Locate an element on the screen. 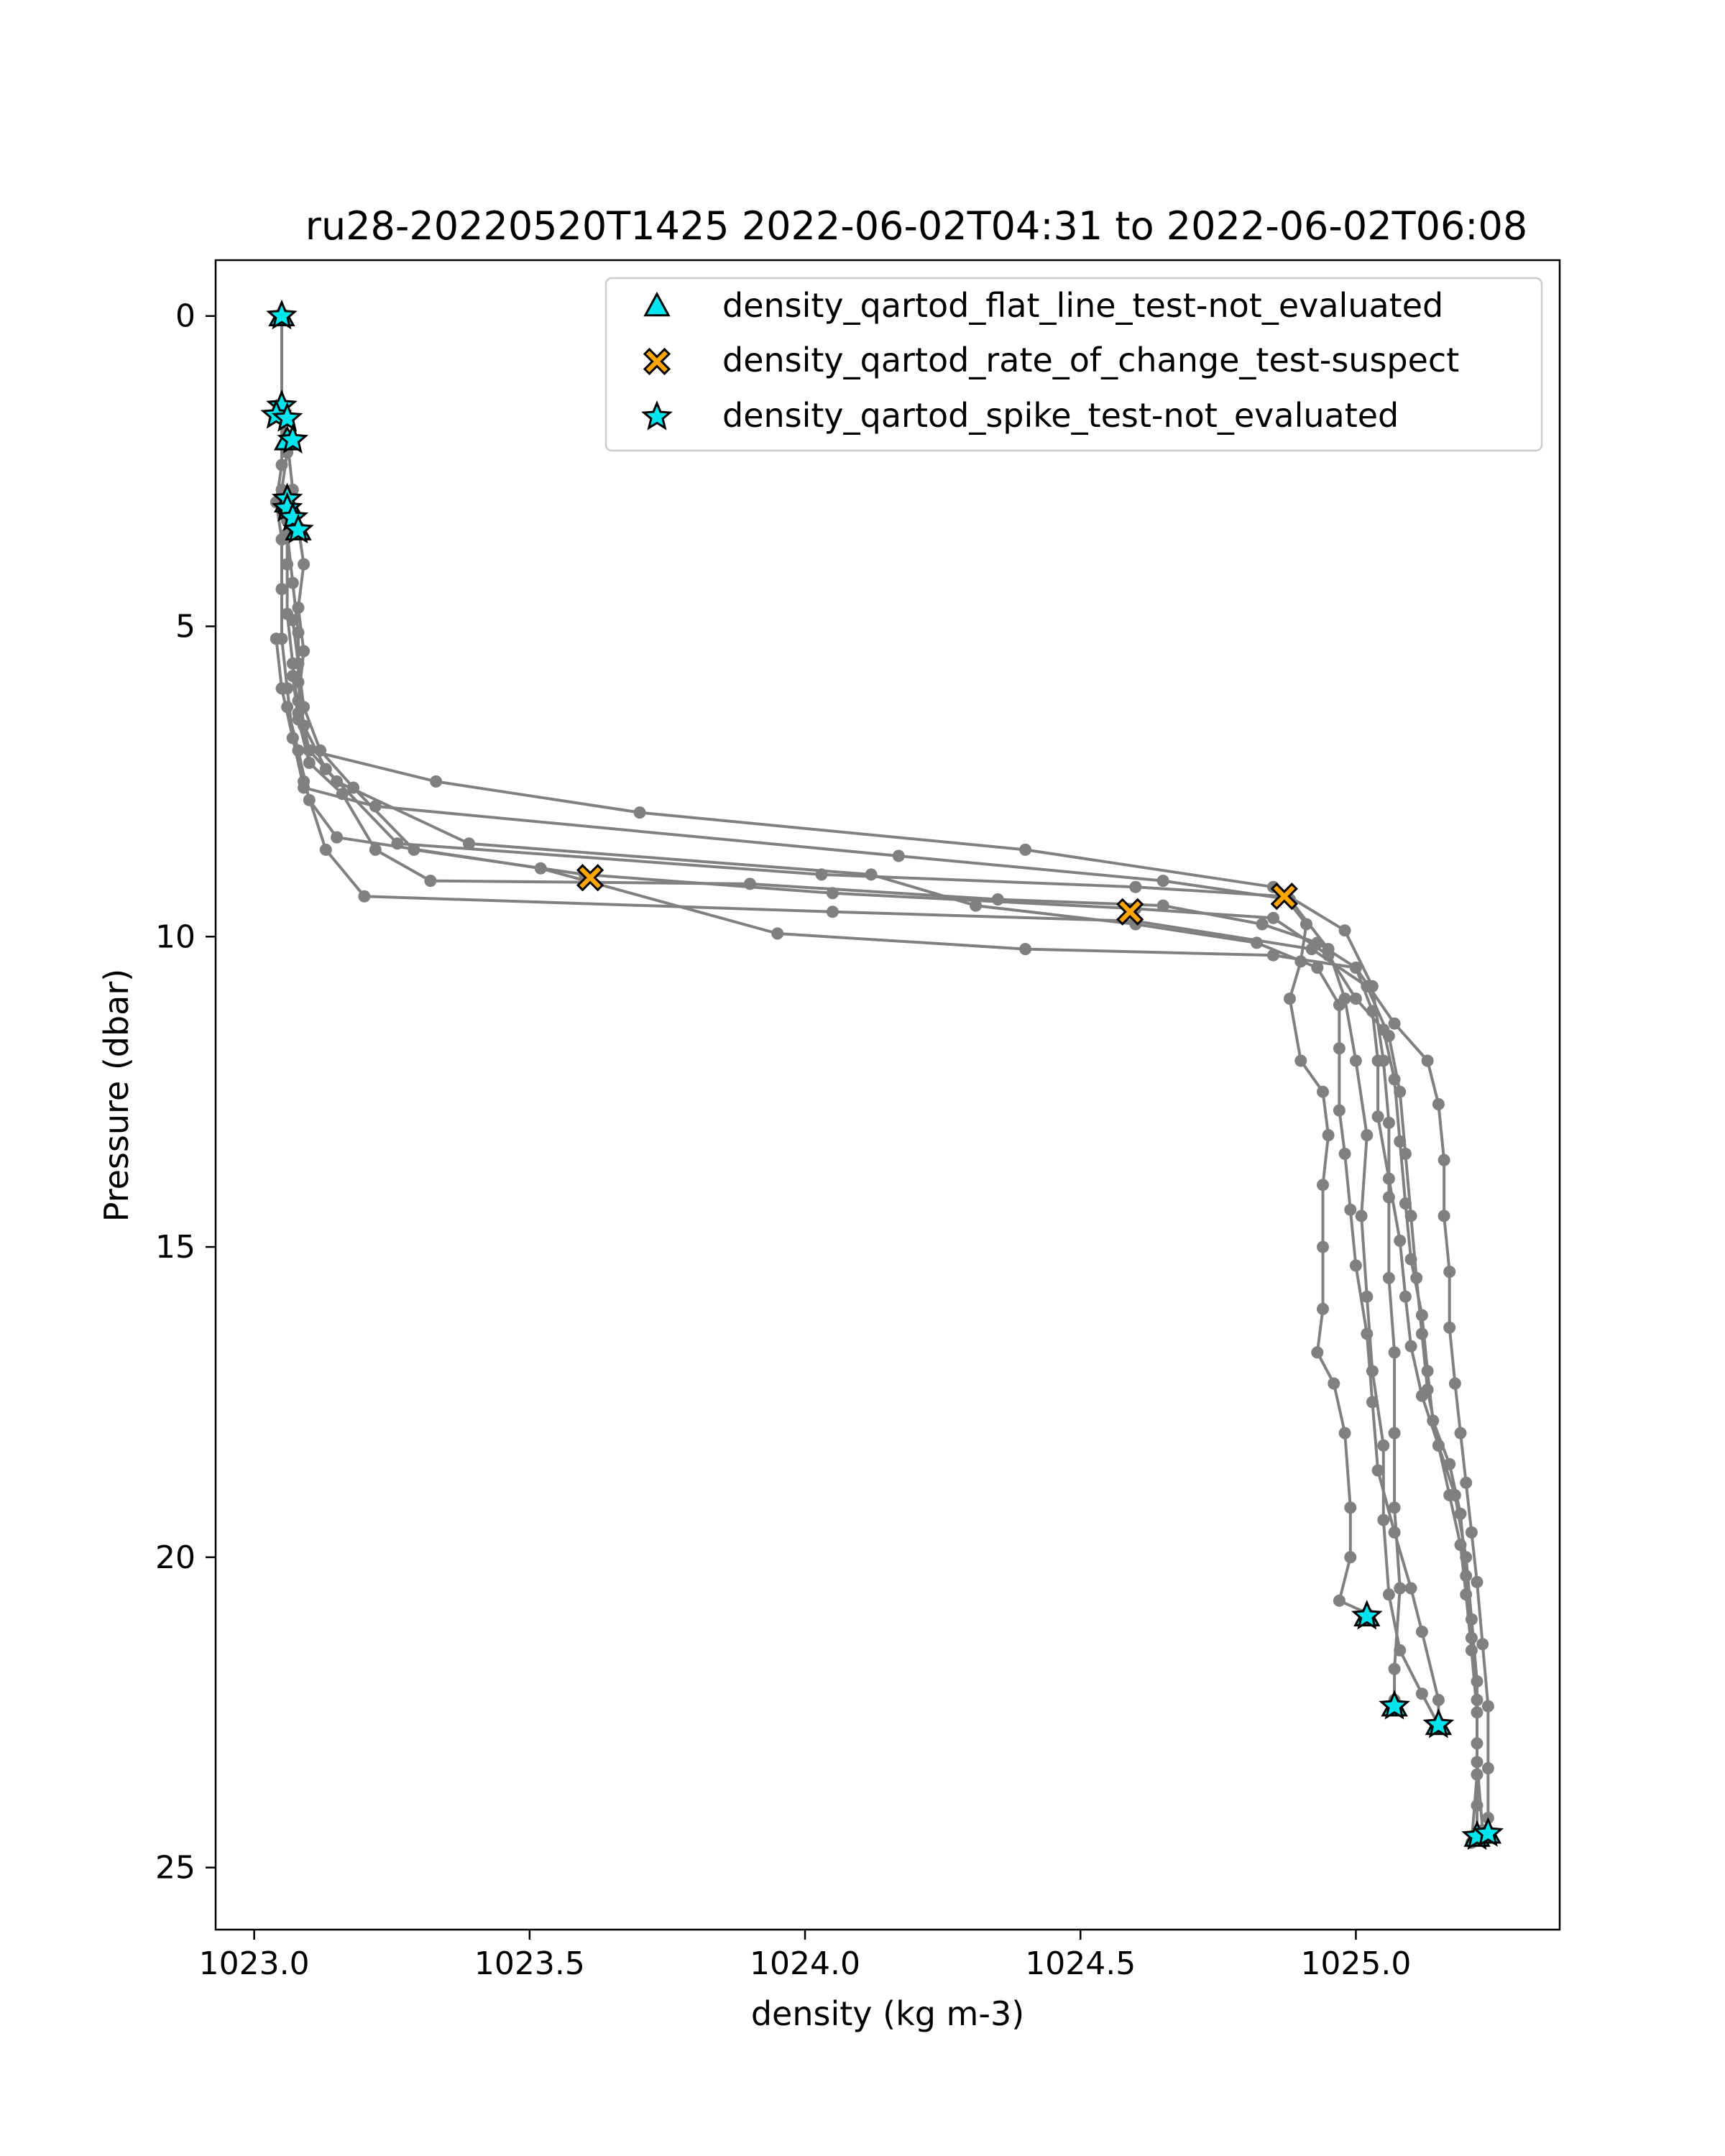 The height and width of the screenshot is (2156, 1725). y-tick-label: 25 is located at coordinates (175, 1868).